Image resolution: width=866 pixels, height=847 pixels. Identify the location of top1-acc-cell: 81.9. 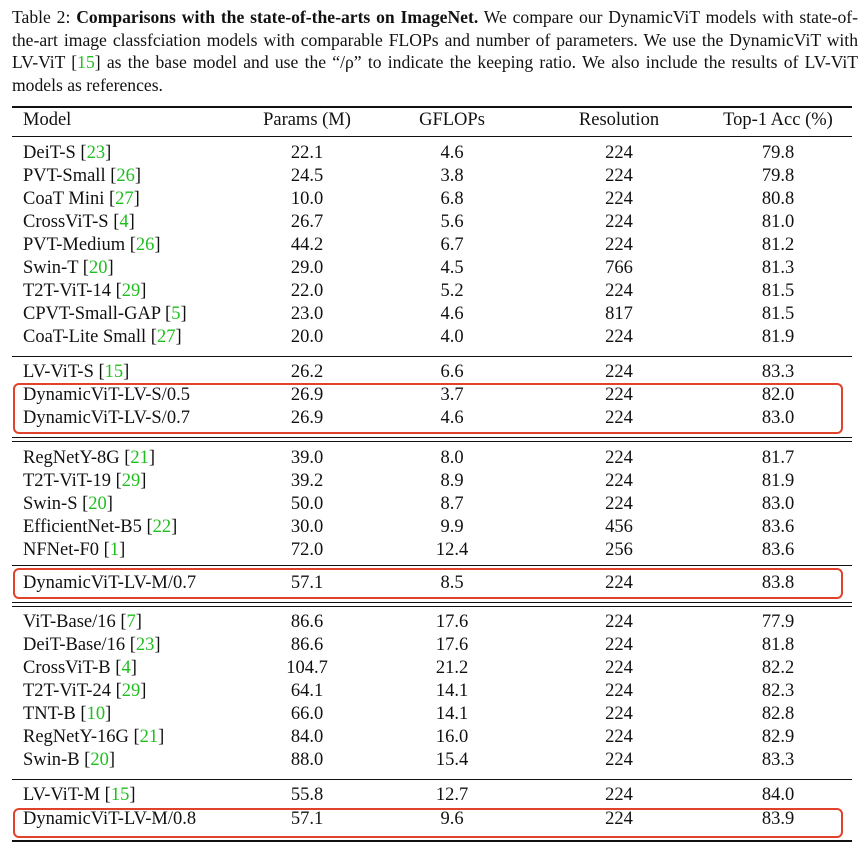
(778, 481).